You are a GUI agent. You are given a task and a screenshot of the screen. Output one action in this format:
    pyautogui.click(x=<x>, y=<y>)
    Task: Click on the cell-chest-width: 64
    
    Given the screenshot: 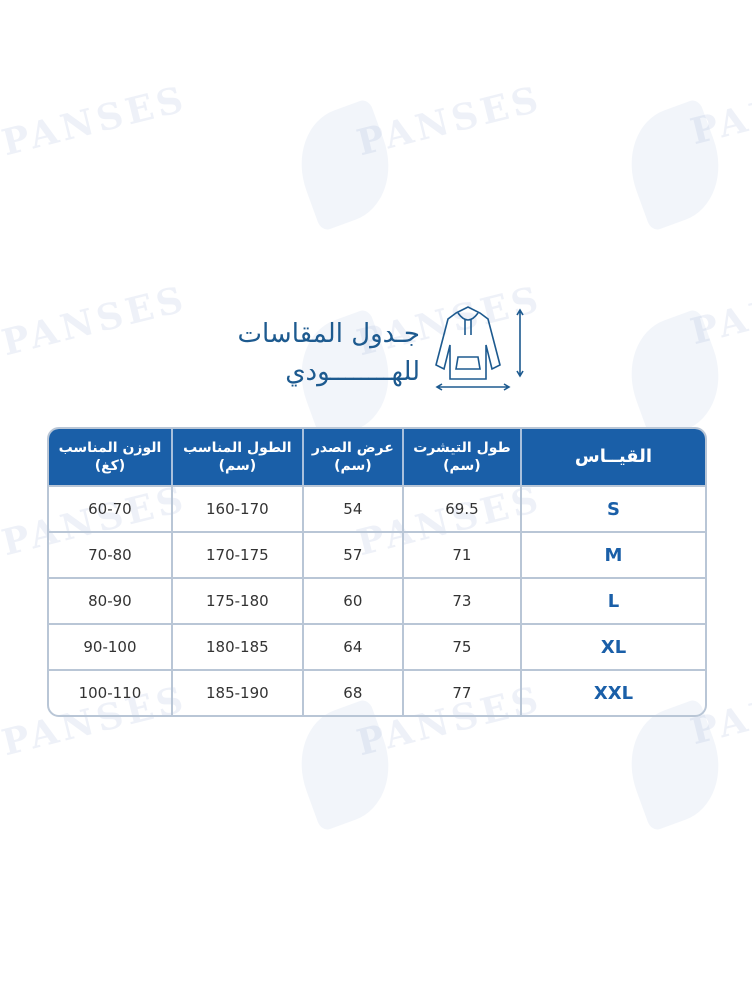 What is the action you would take?
    pyautogui.click(x=351, y=646)
    